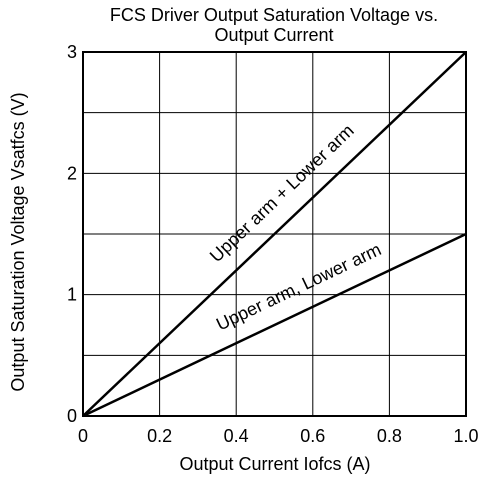 The height and width of the screenshot is (477, 494). What do you see at coordinates (278, 436) in the screenshot?
I see `x-tick-labels: 0 0.2 0.4 0.6 0.8 1.0` at bounding box center [278, 436].